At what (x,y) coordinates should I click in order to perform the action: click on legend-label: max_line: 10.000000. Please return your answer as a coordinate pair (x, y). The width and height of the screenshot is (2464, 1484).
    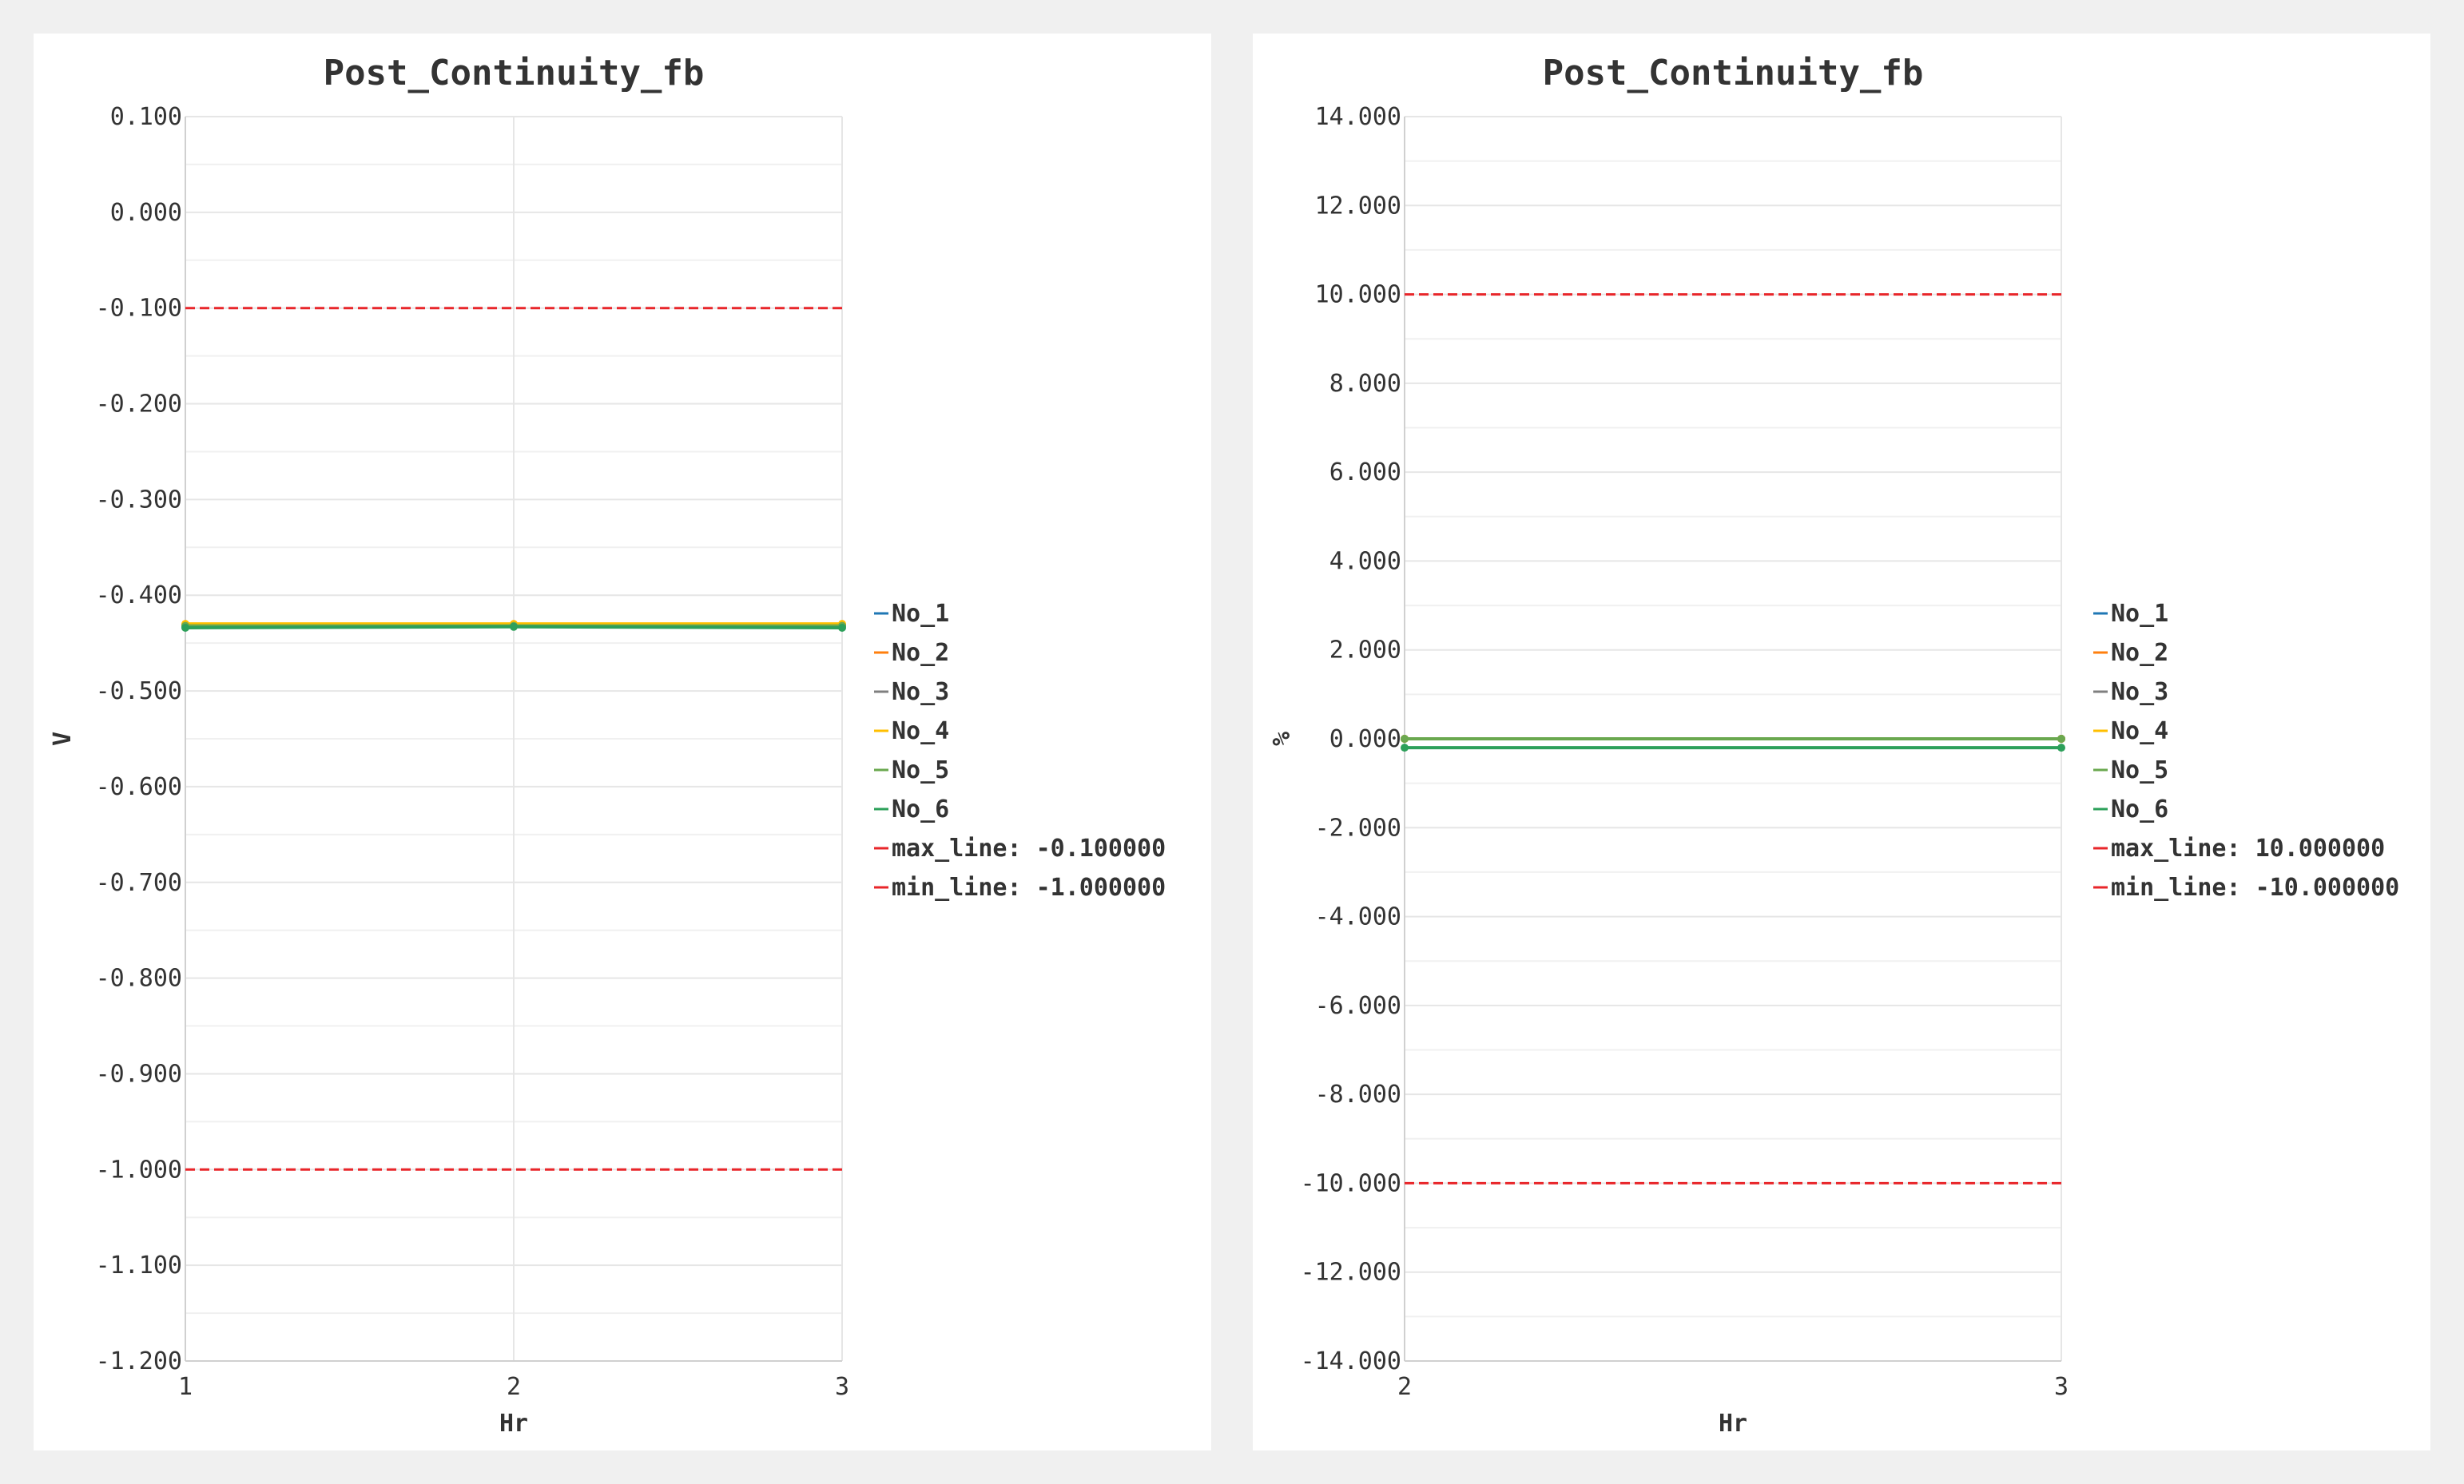
    Looking at the image, I should click on (2248, 849).